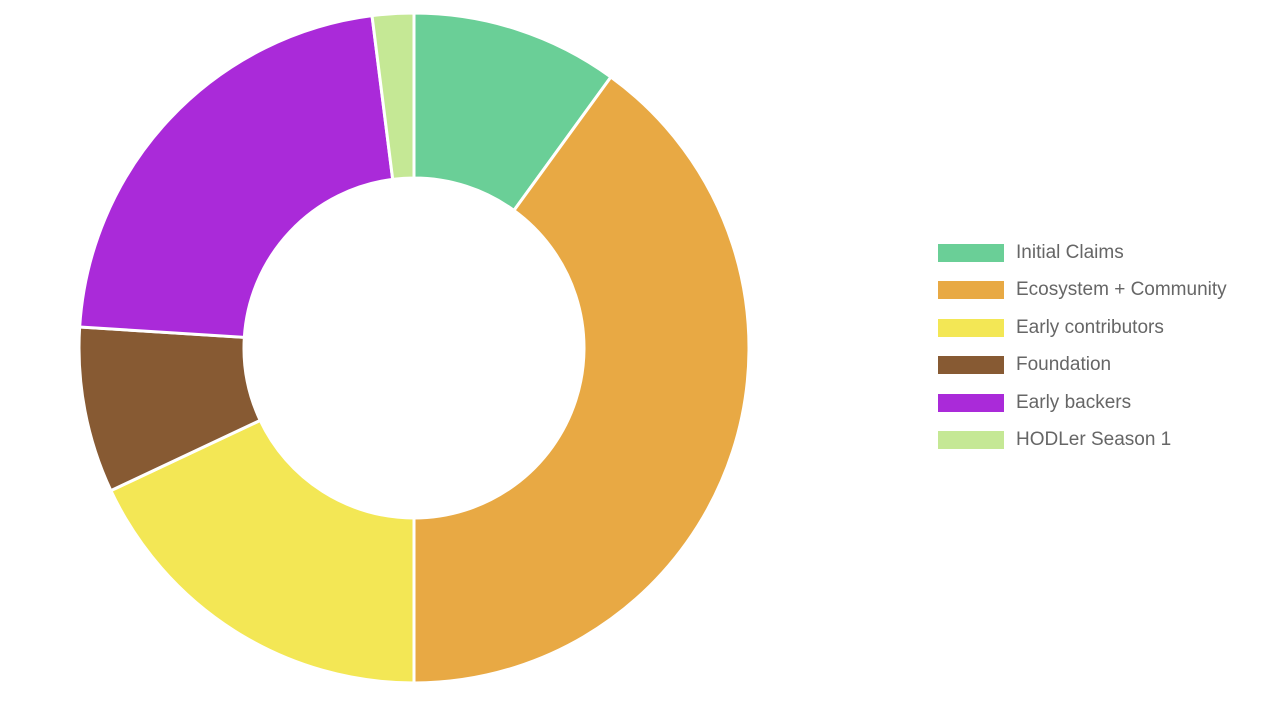  What do you see at coordinates (1094, 440) in the screenshot?
I see `legend-label: HODLer Season 1` at bounding box center [1094, 440].